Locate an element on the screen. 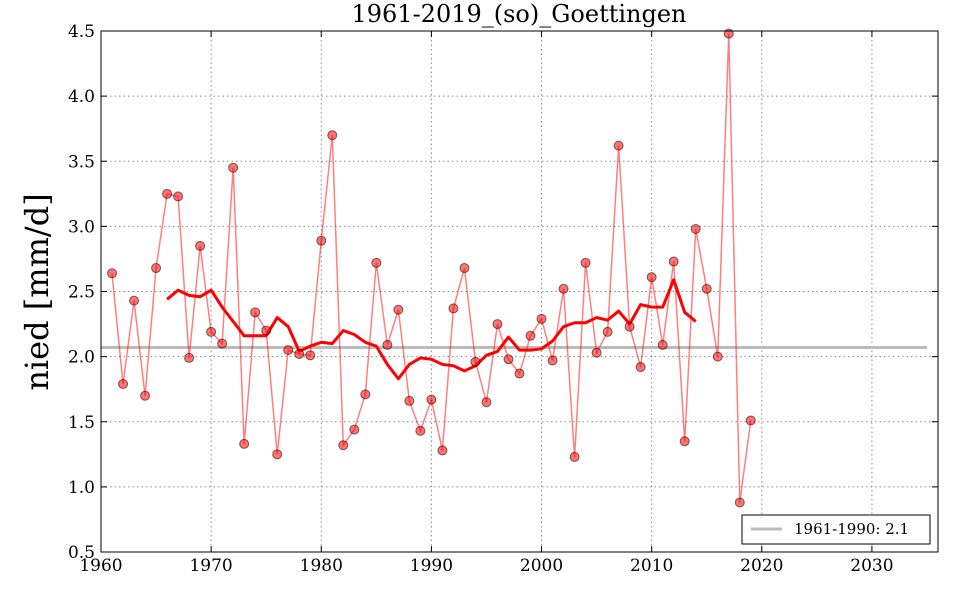  y-tick-label: 4.0 is located at coordinates (81, 97).